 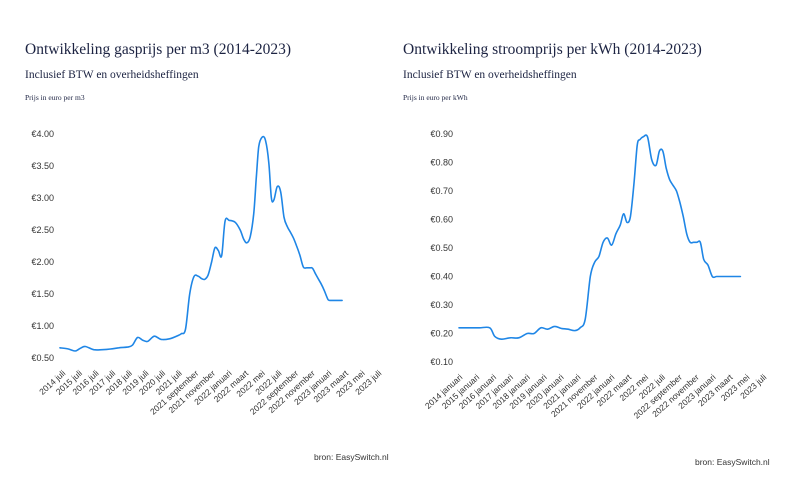 What do you see at coordinates (158, 49) in the screenshot?
I see `gas-chart-title: Ontwikkeling gasprijs per m3 (2014-2023)` at bounding box center [158, 49].